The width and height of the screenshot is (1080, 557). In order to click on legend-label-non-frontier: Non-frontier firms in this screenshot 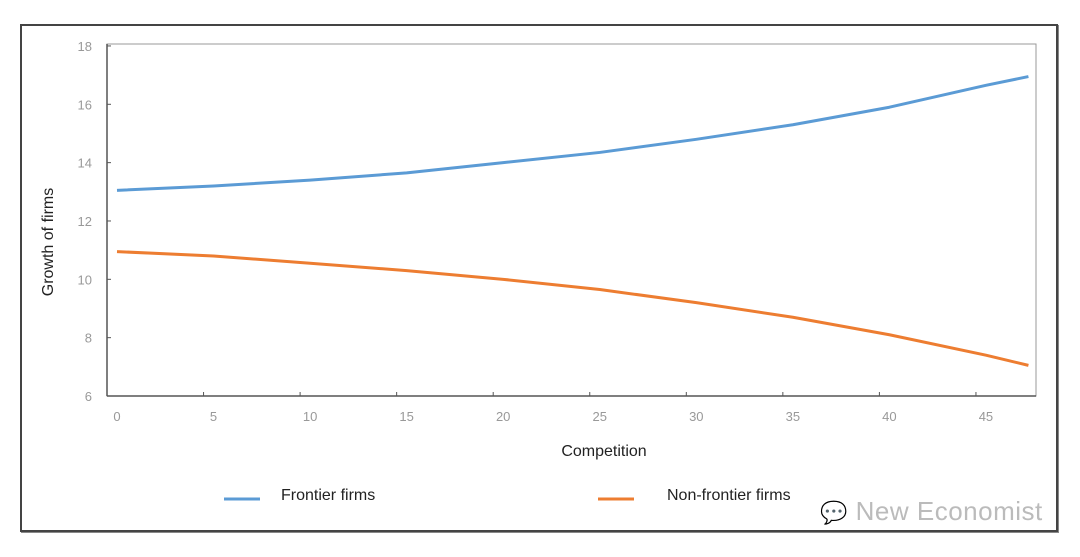, I will do `click(729, 495)`.